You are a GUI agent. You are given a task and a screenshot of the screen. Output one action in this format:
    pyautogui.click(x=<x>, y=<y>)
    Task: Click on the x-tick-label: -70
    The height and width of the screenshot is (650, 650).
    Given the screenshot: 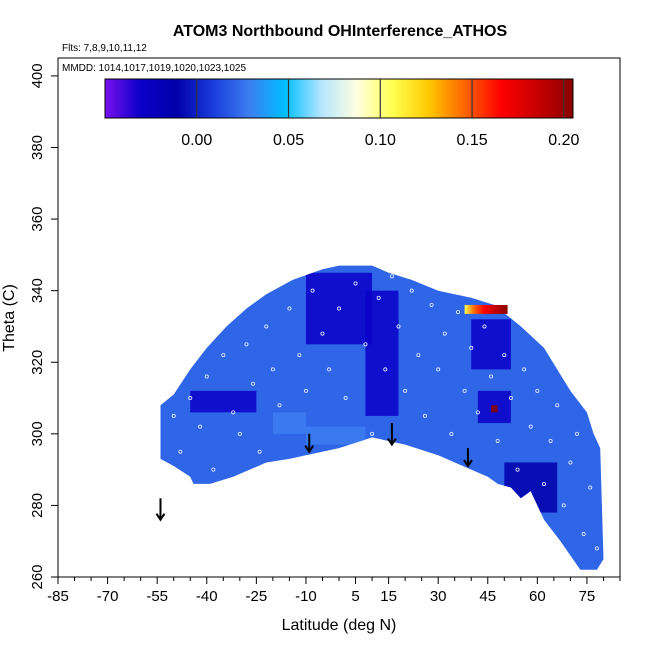 What is the action you would take?
    pyautogui.click(x=108, y=596)
    